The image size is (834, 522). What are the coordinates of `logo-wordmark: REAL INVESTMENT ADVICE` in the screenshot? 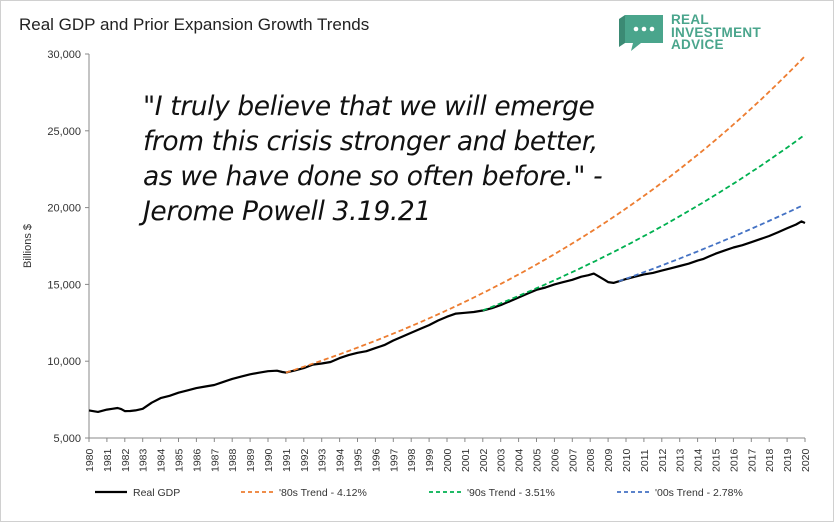 It's located at (716, 32).